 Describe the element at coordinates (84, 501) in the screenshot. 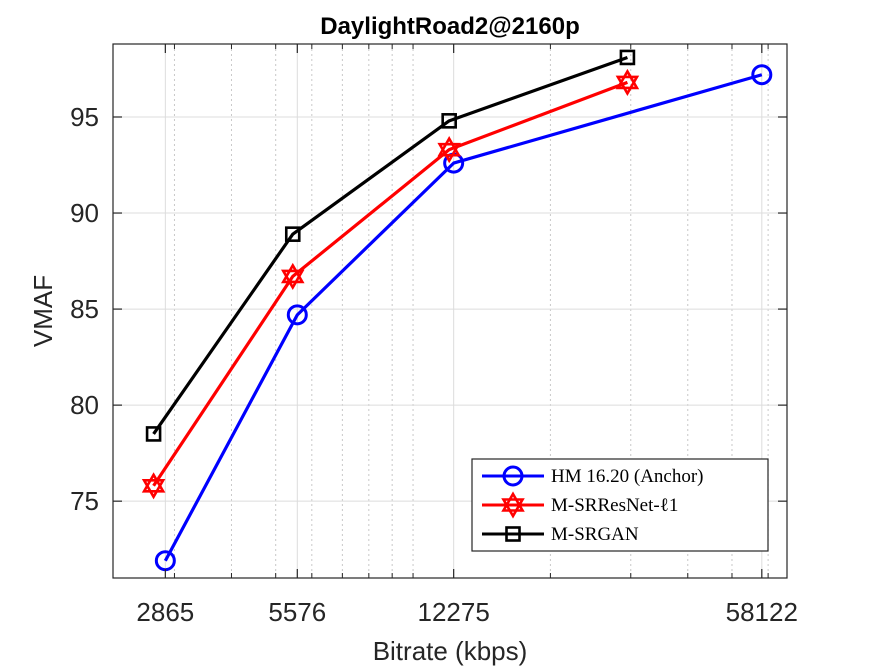

I see `y-tick-label: 75` at that location.